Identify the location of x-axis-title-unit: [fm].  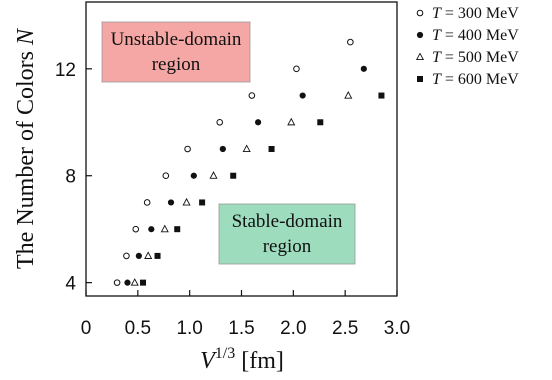
(262, 361).